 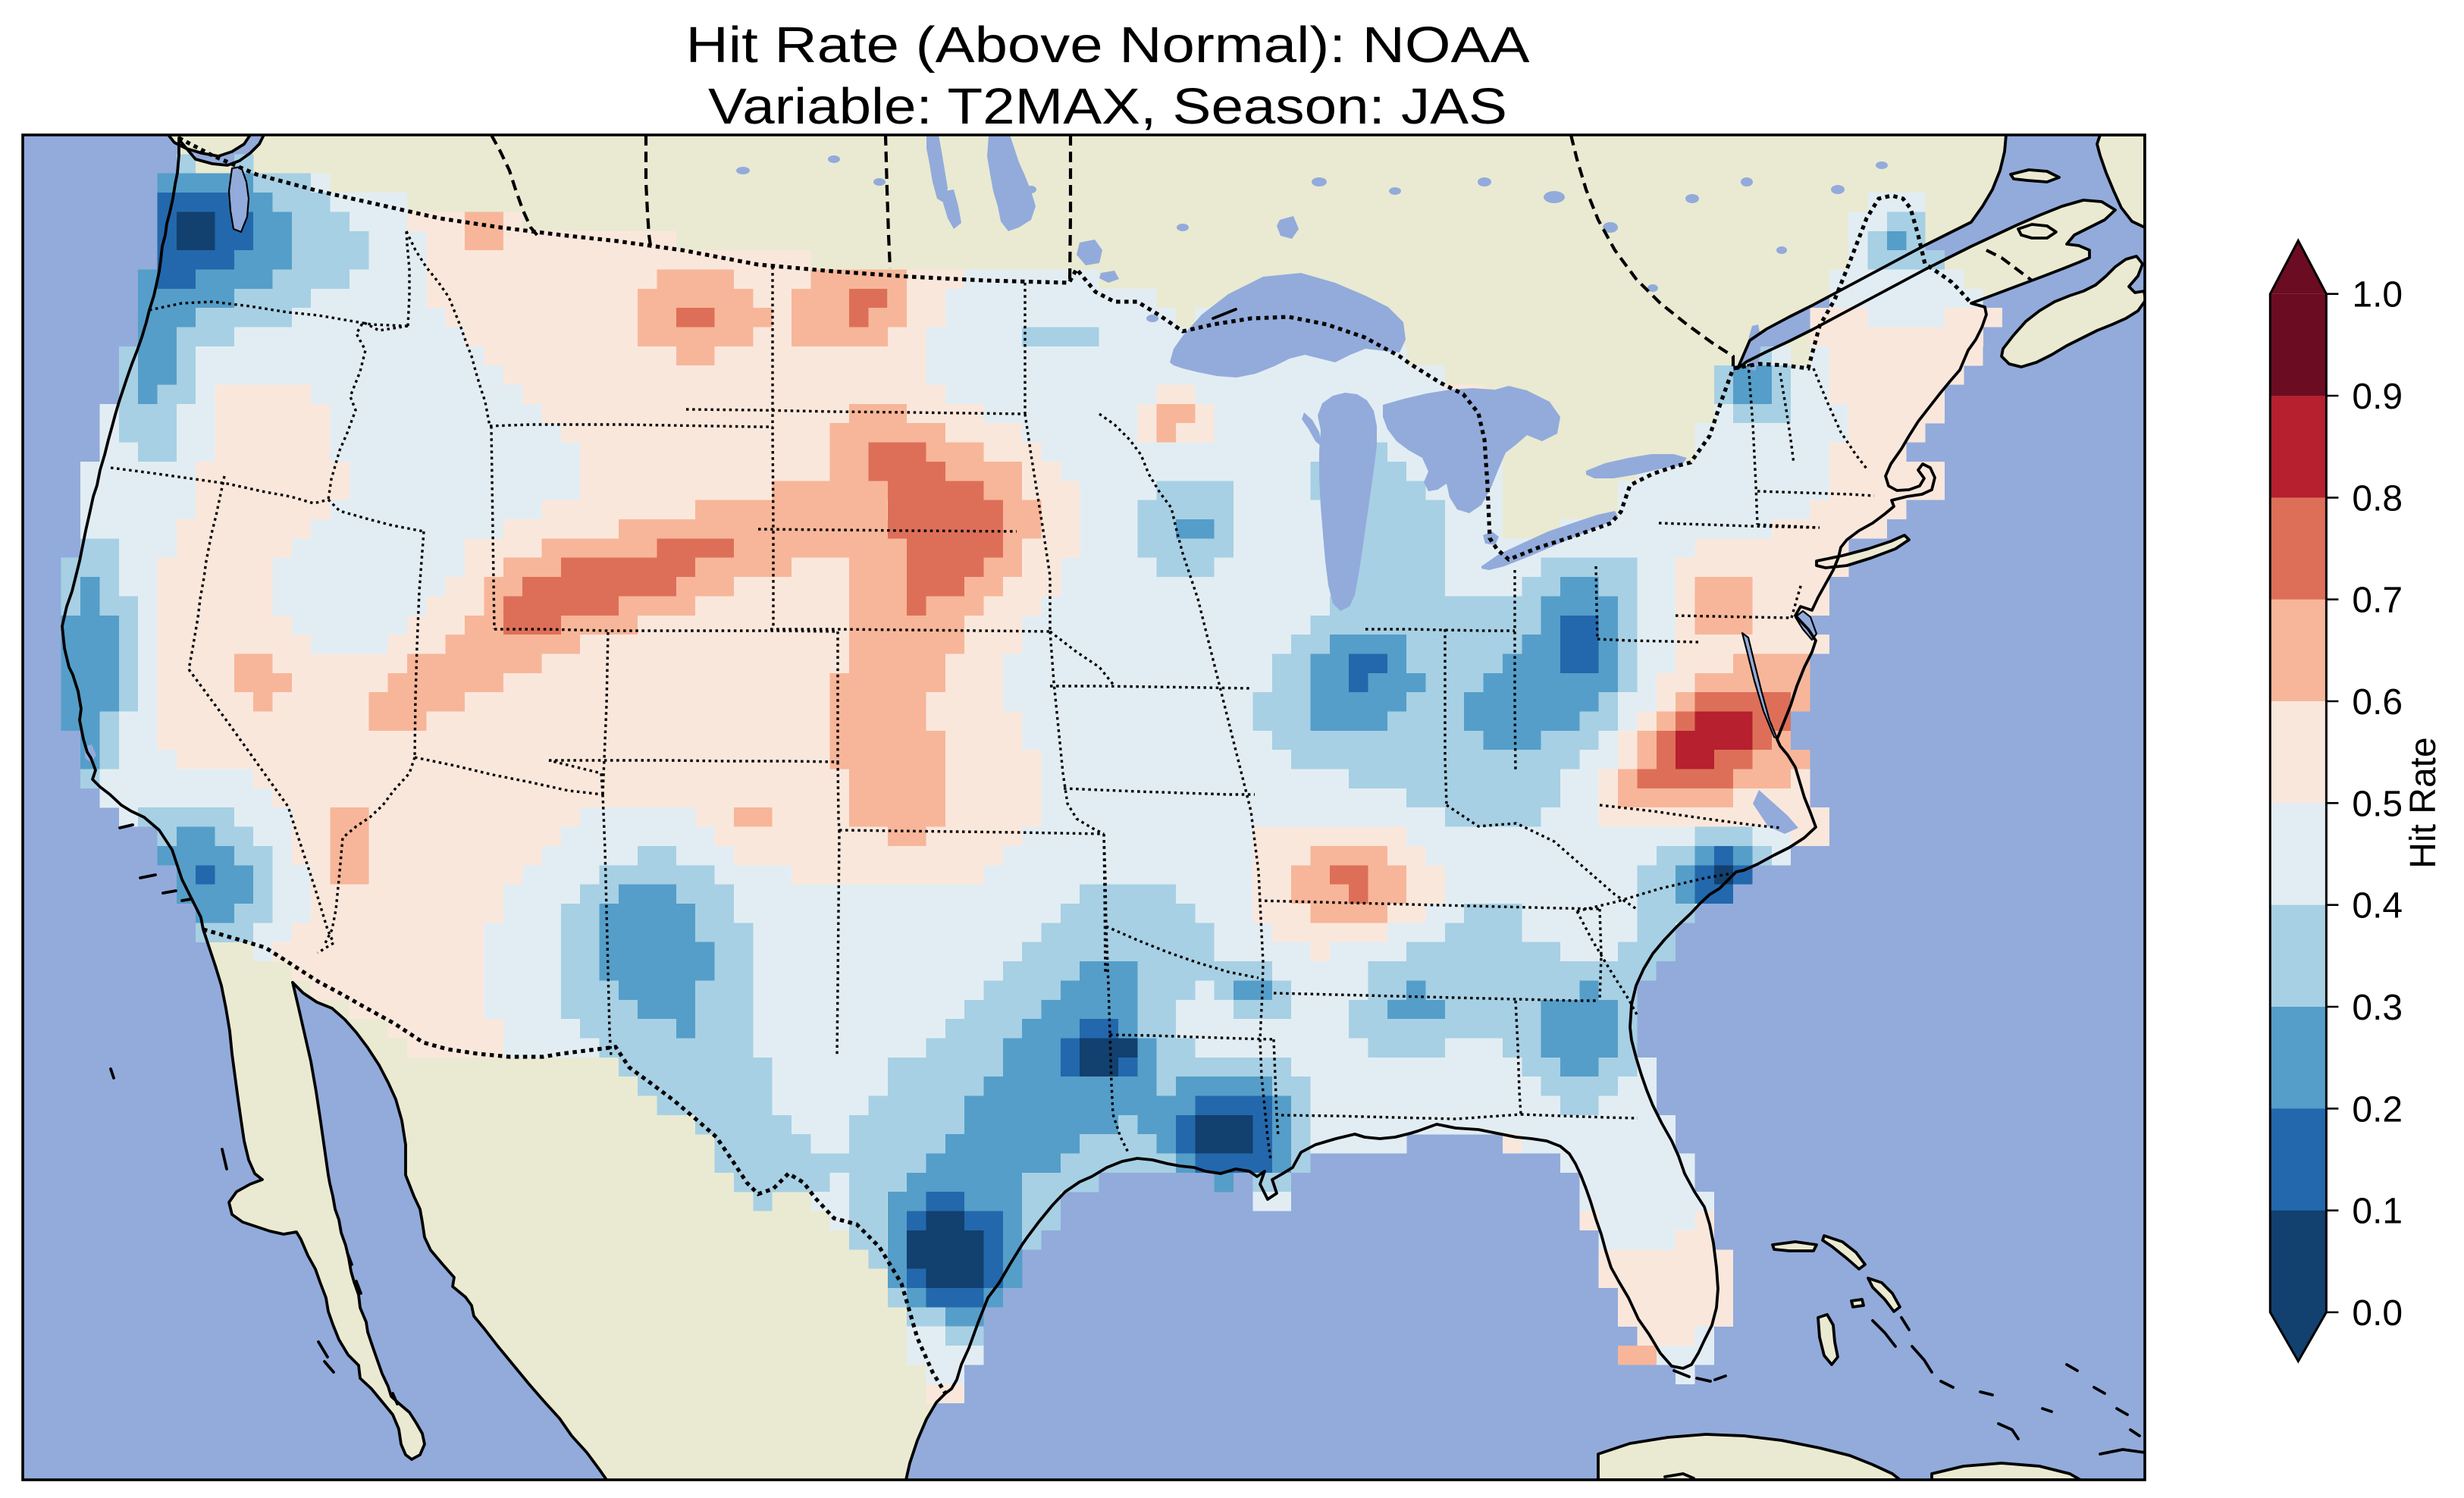 What do you see at coordinates (2377, 397) in the screenshot?
I see `svg-text: 0.9` at bounding box center [2377, 397].